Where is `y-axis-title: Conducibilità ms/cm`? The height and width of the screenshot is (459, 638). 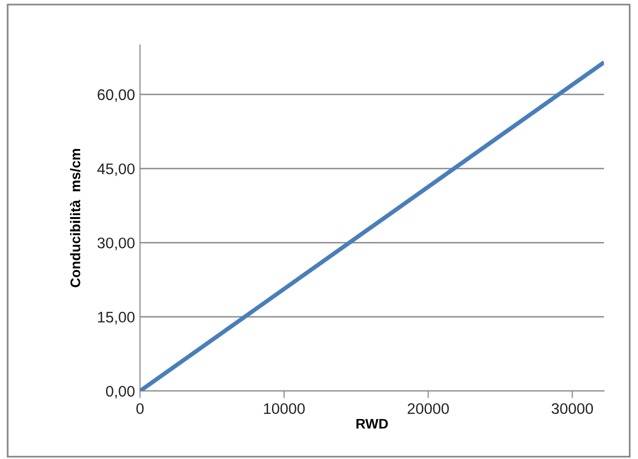
y-axis-title: Conducibilità ms/cm is located at coordinates (75, 218).